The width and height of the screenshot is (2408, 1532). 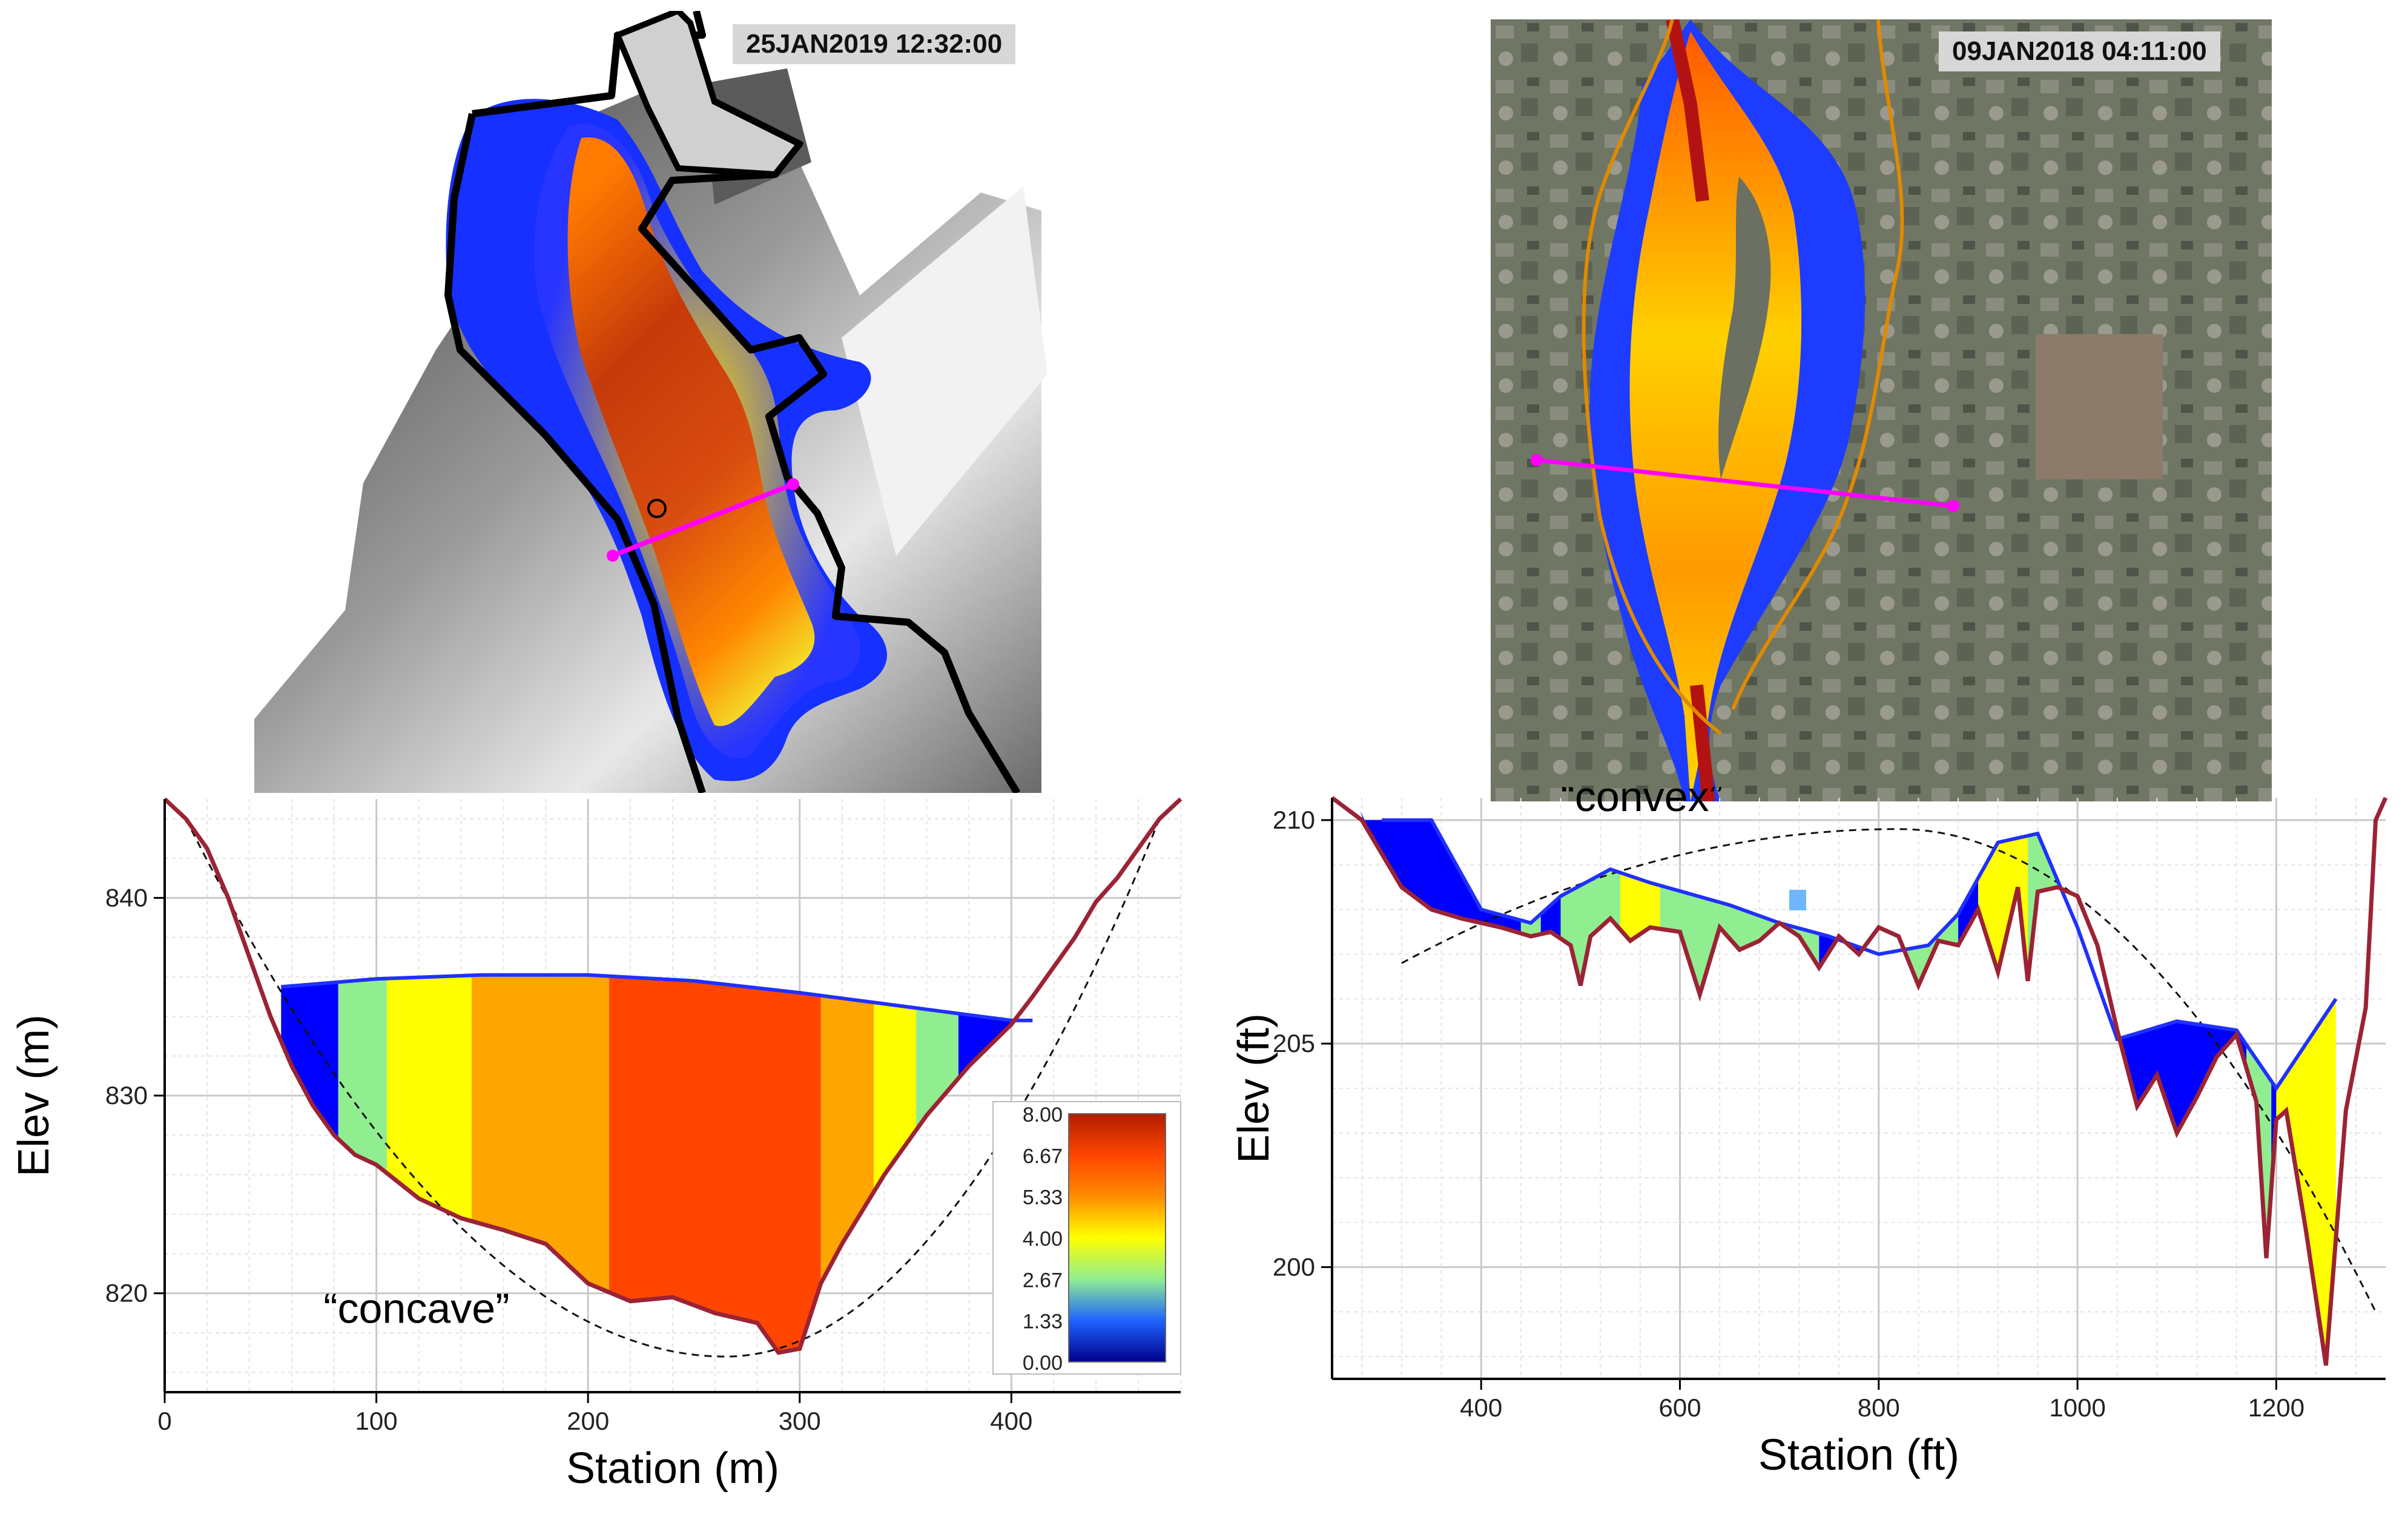 I want to click on flood-boundary-line, so click(x=1743, y=377).